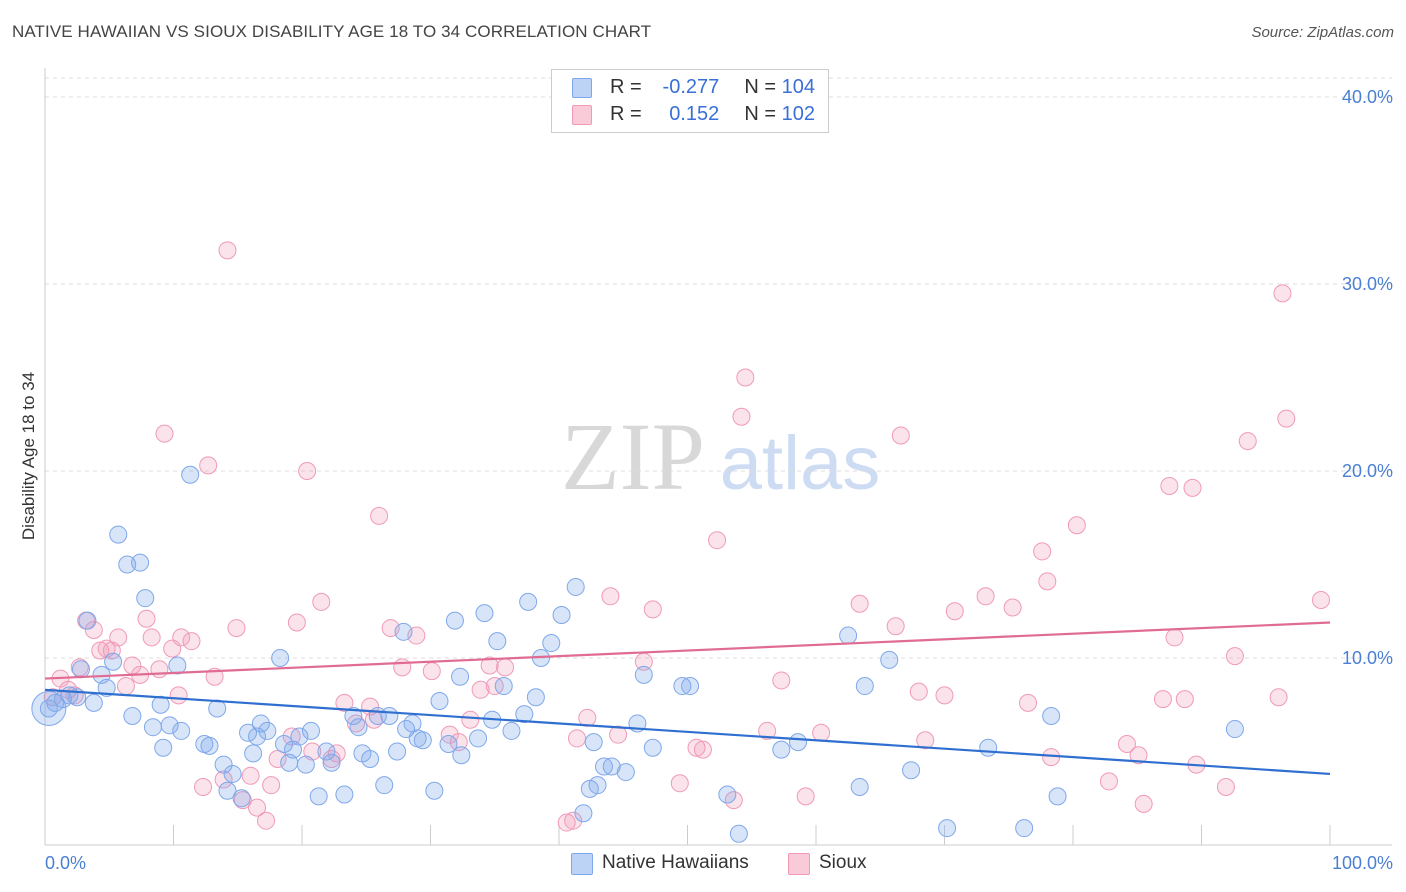 This screenshot has height=892, width=1406. Describe the element at coordinates (1367, 284) in the screenshot. I see `y-tick-label: 30.0%` at that location.